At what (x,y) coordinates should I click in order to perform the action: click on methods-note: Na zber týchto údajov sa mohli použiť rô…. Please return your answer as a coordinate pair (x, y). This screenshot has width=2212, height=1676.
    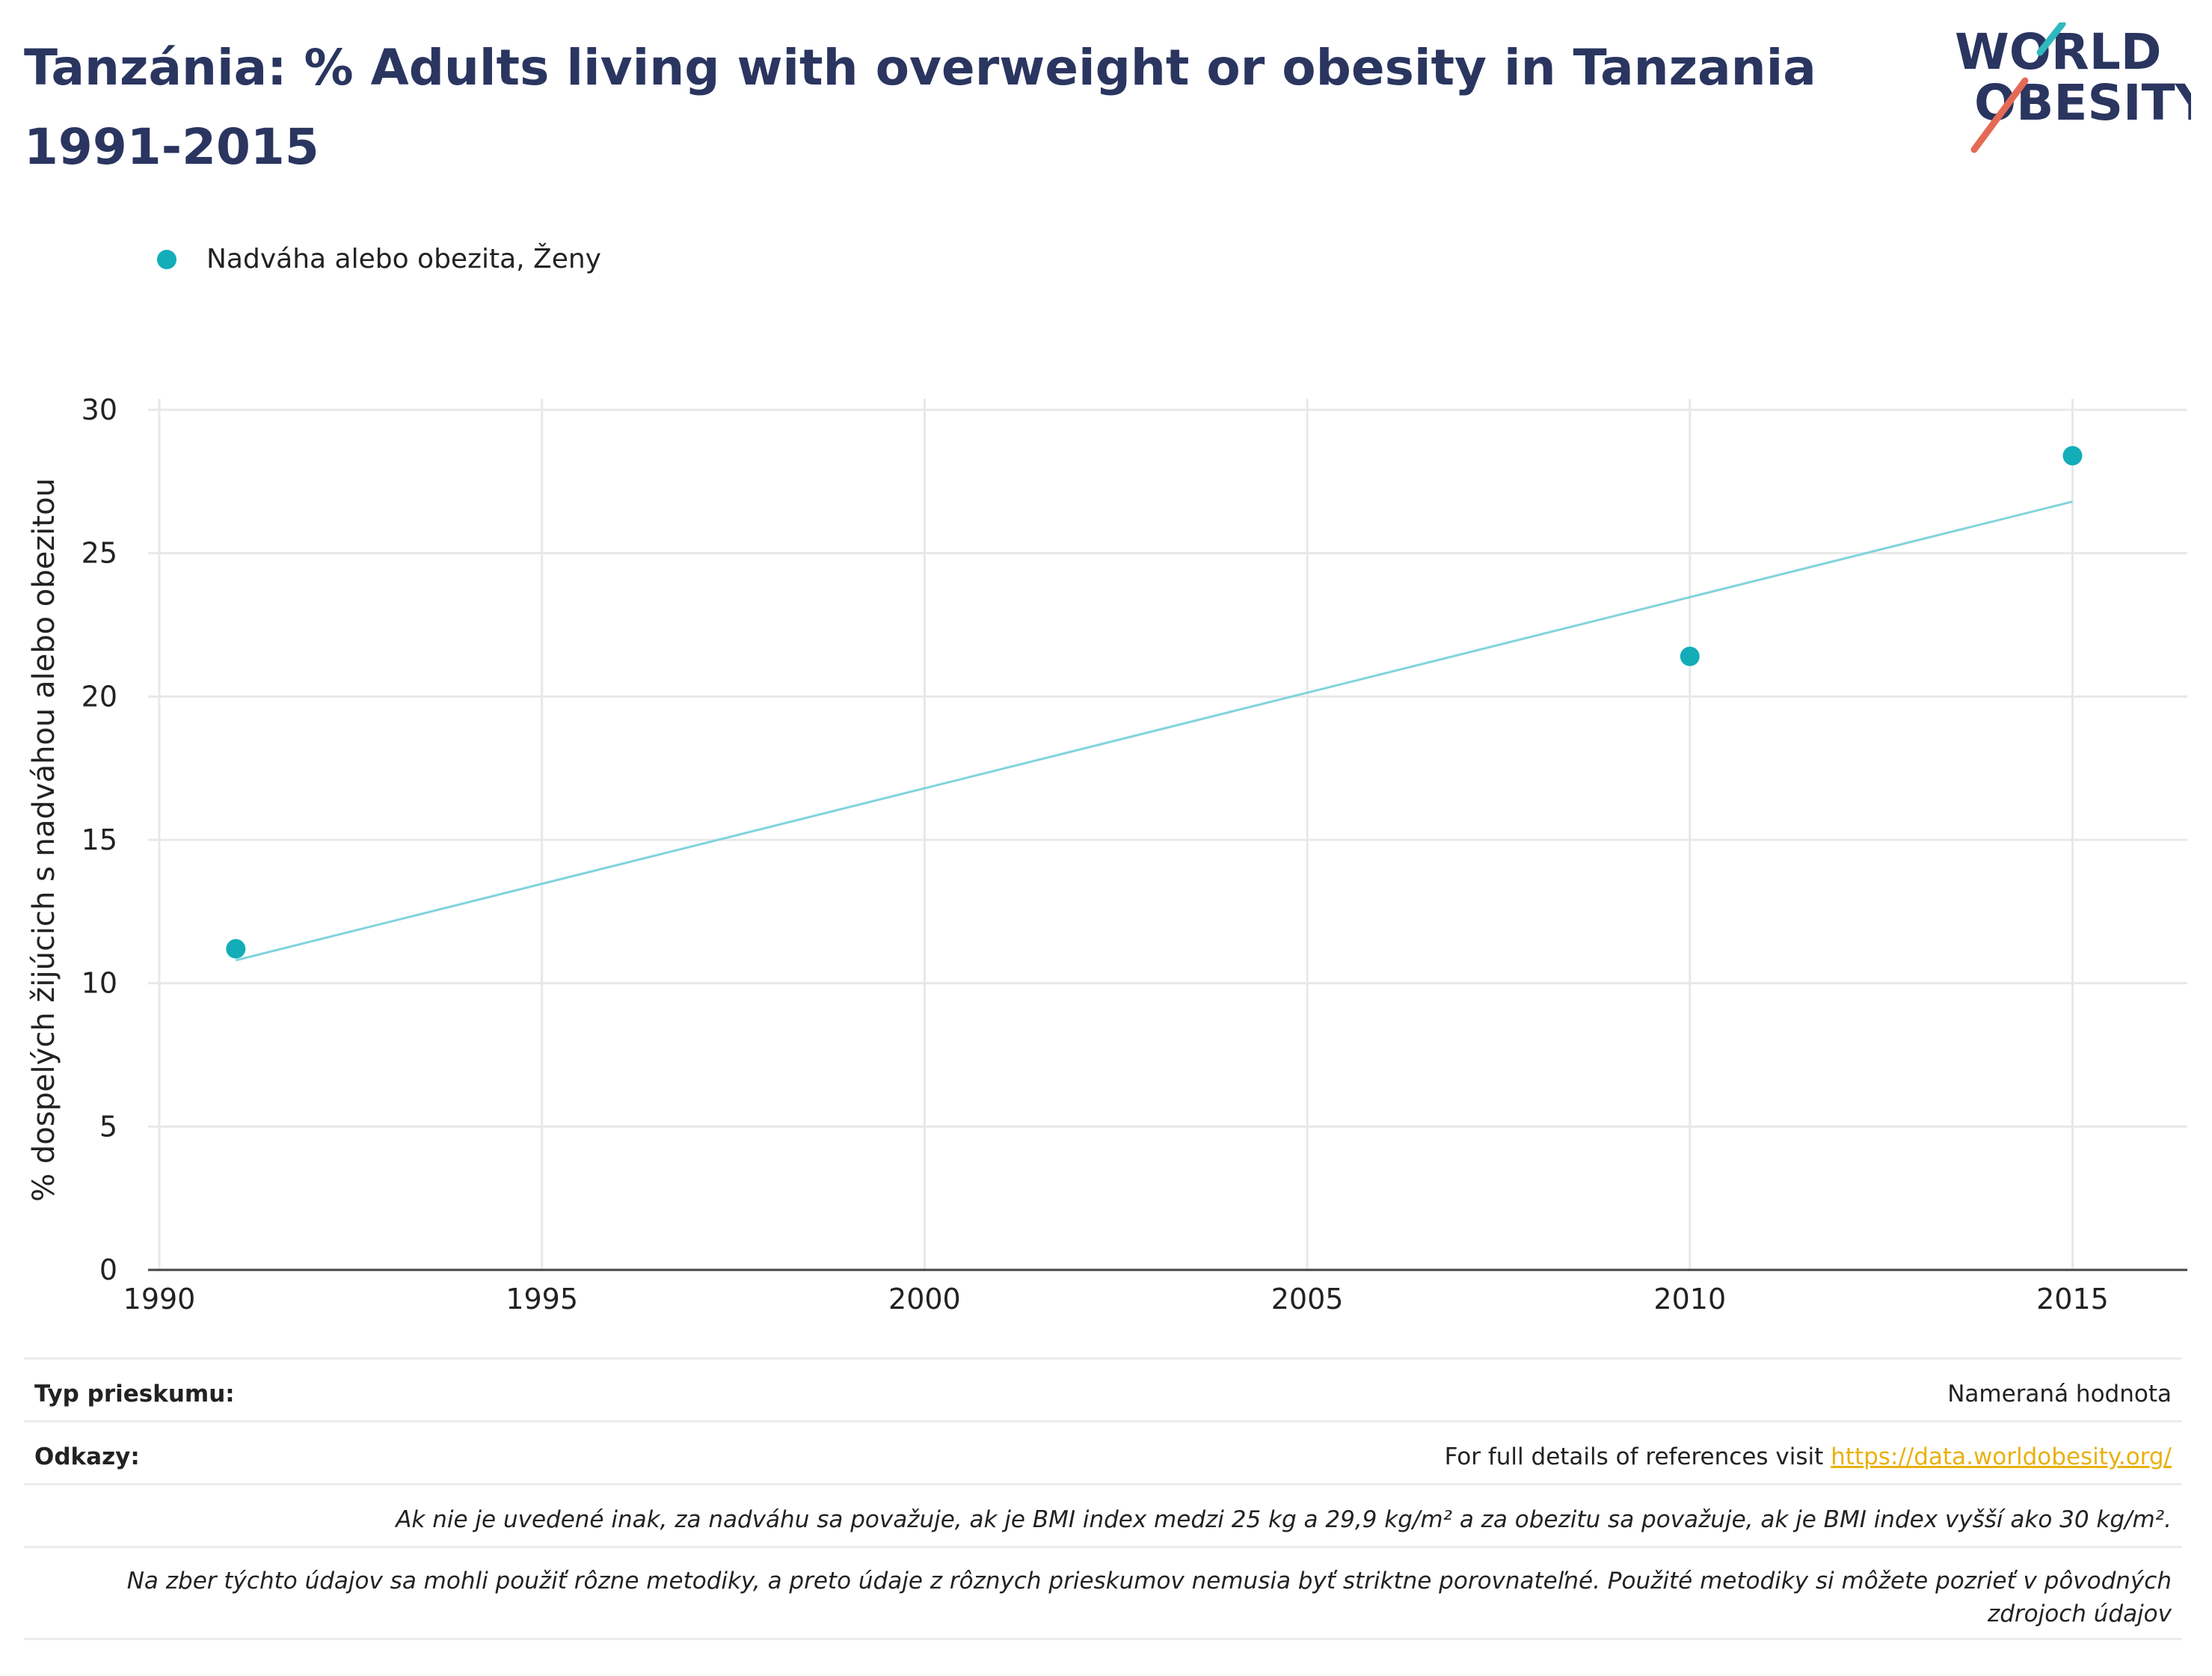
    Looking at the image, I should click on (1149, 1597).